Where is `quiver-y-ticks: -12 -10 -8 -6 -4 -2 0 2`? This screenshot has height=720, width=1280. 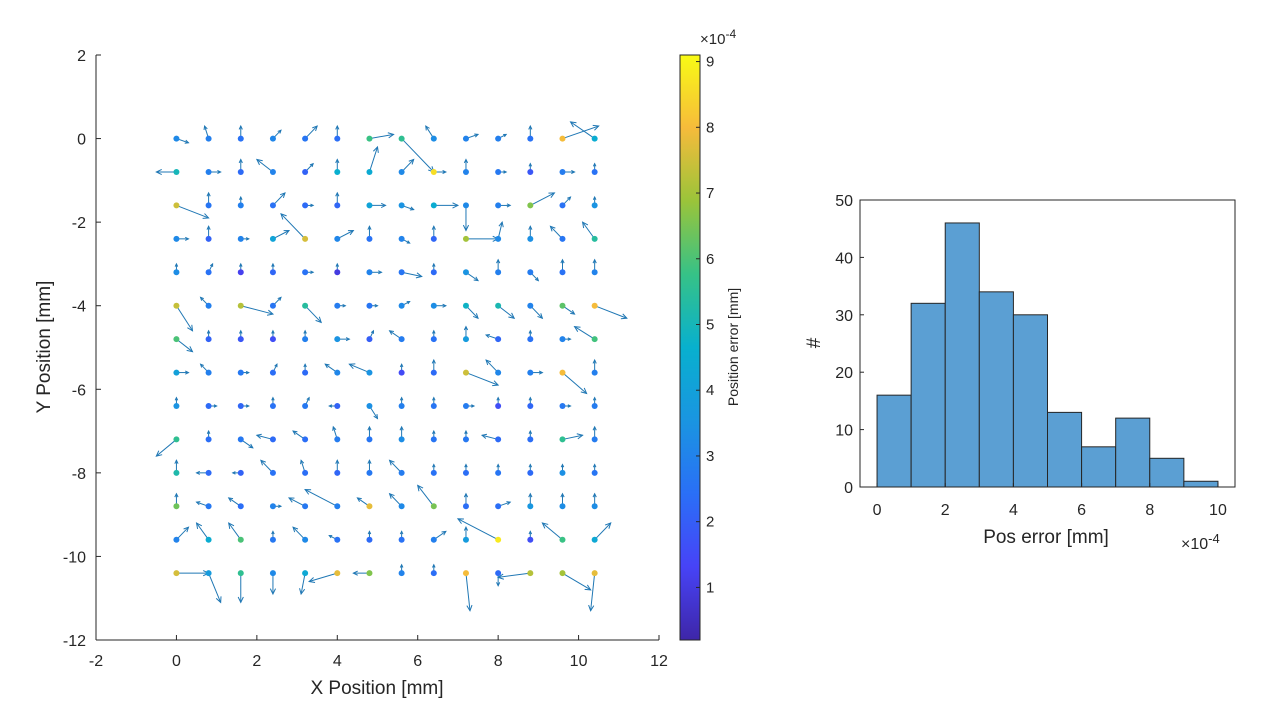
quiver-y-ticks: -12 -10 -8 -6 -4 -2 0 2 is located at coordinates (82, 349).